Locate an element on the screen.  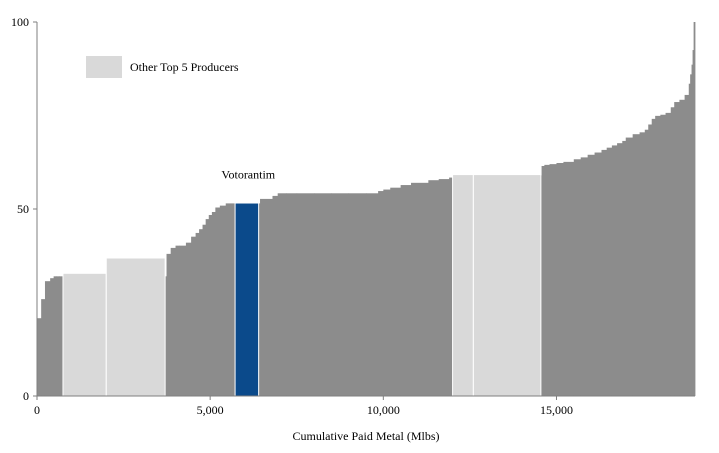
legend: Other Top 5 Producers is located at coordinates (162, 67).